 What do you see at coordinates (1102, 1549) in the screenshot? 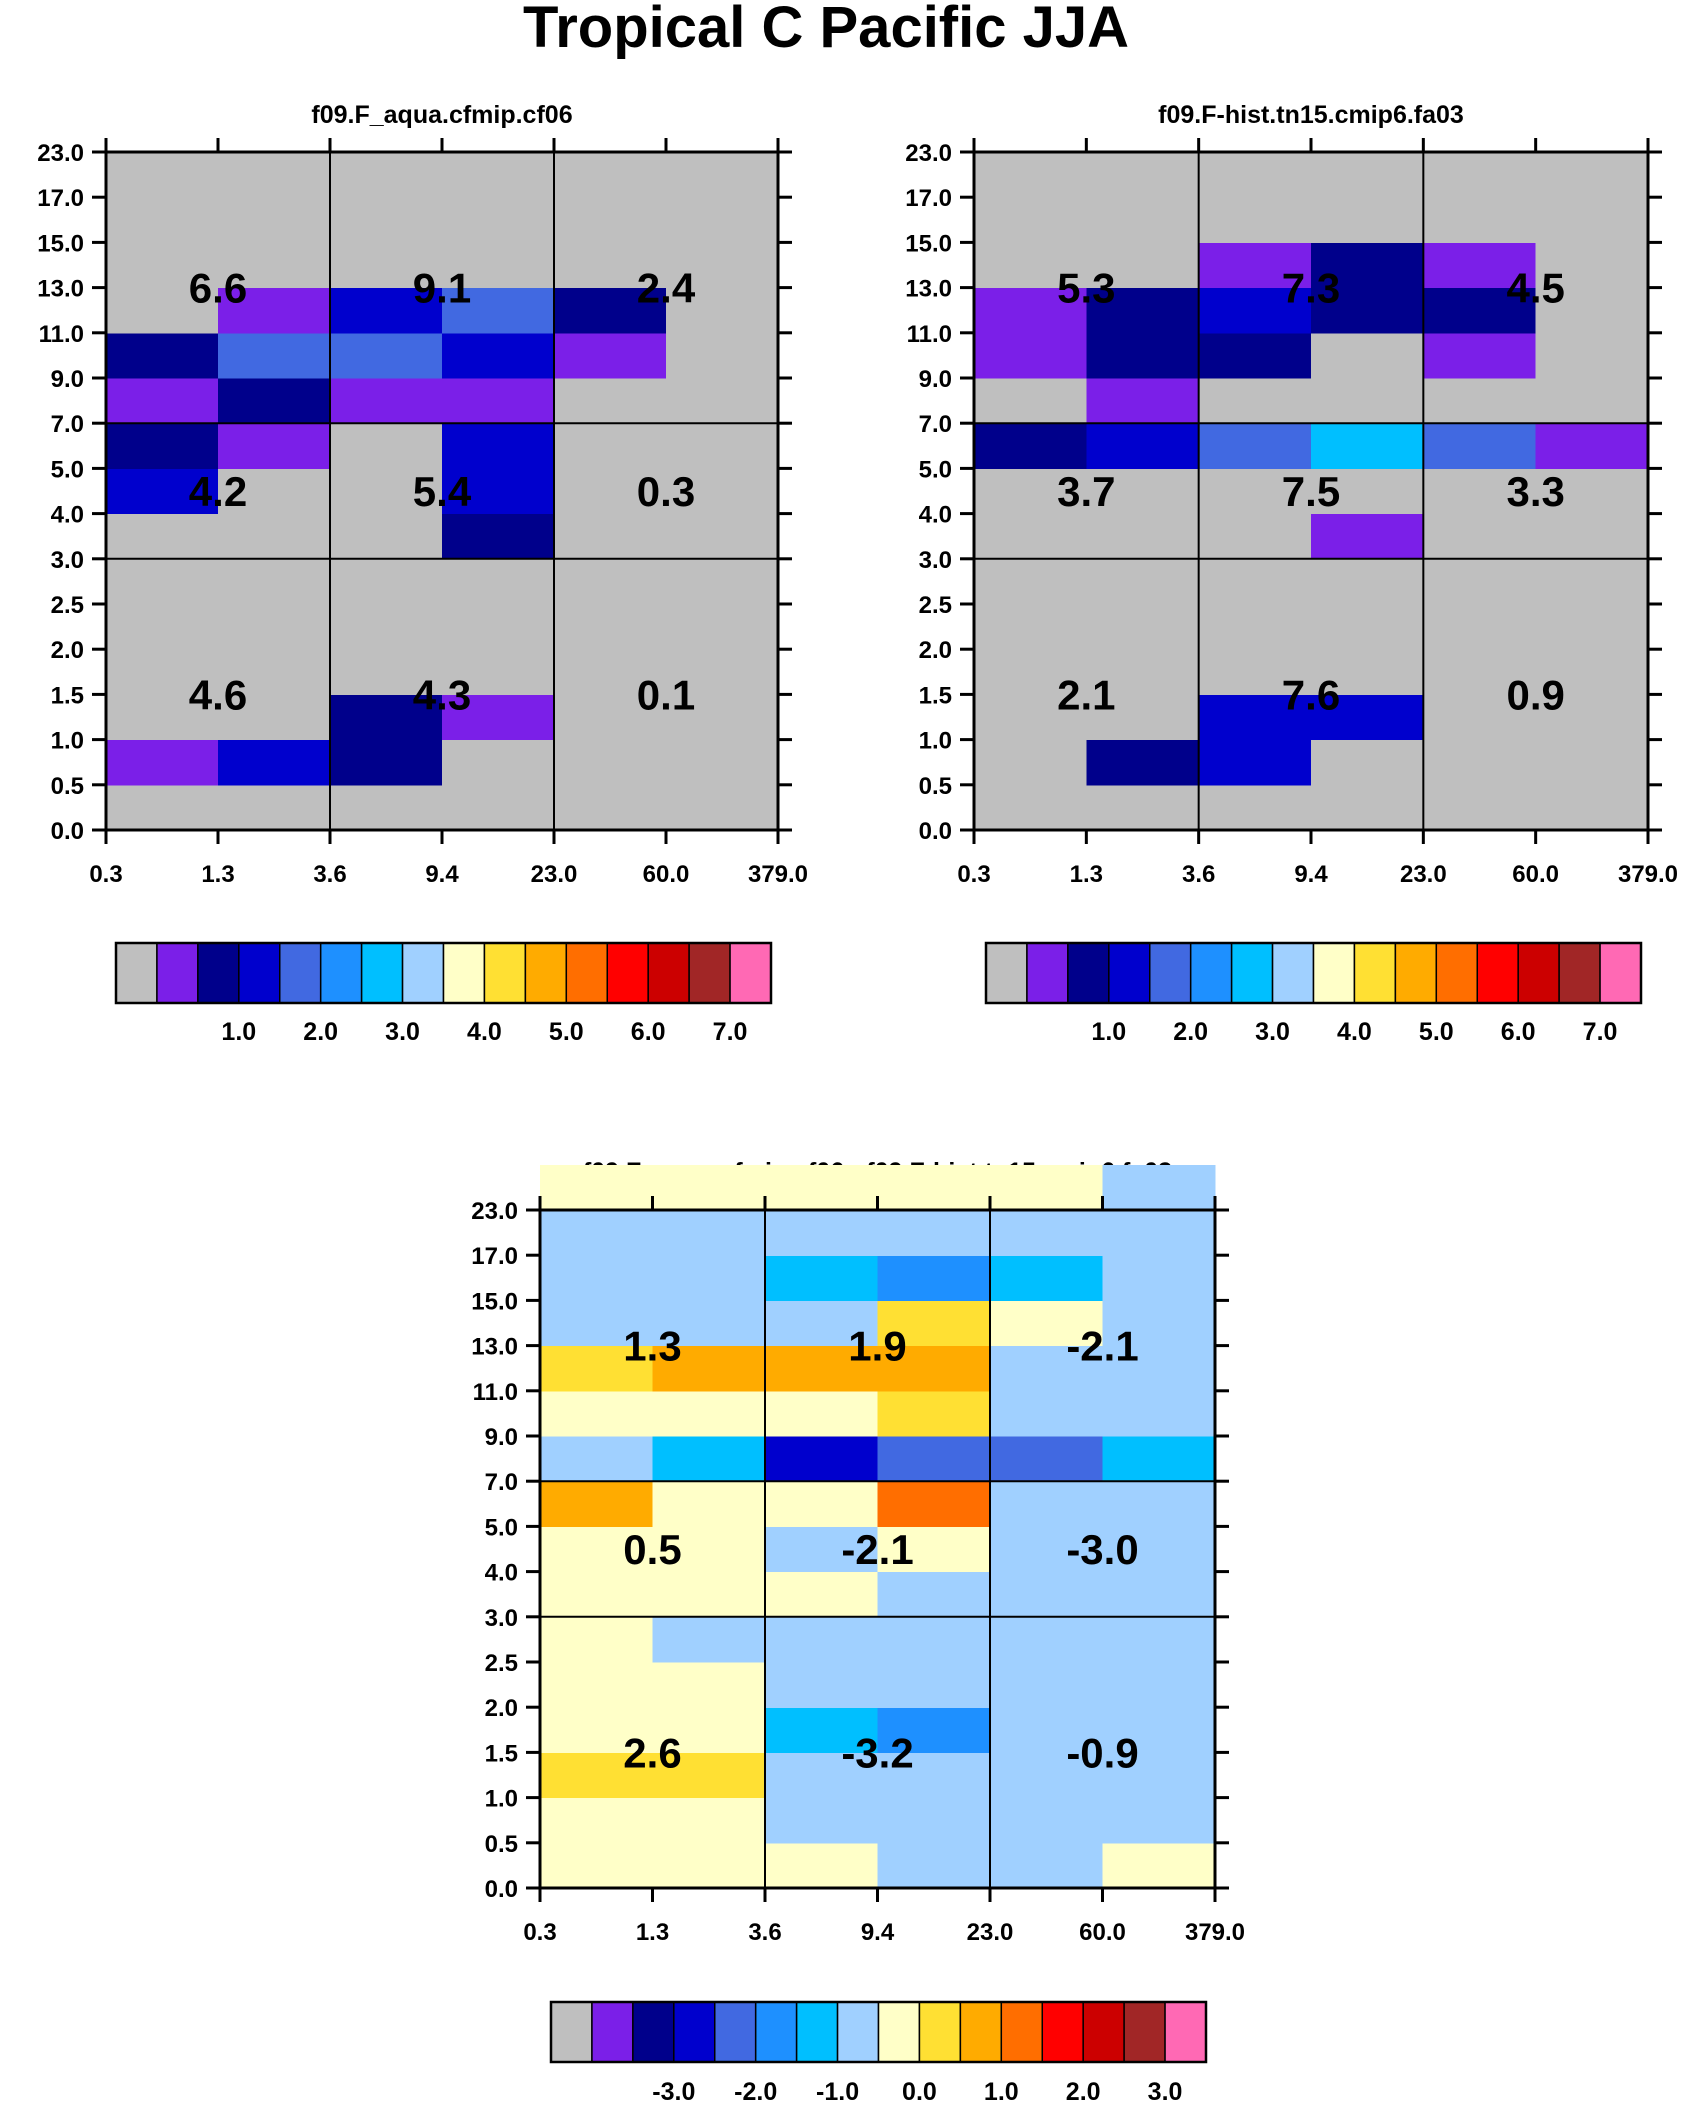
I see `group-value-label: -3.0` at bounding box center [1102, 1549].